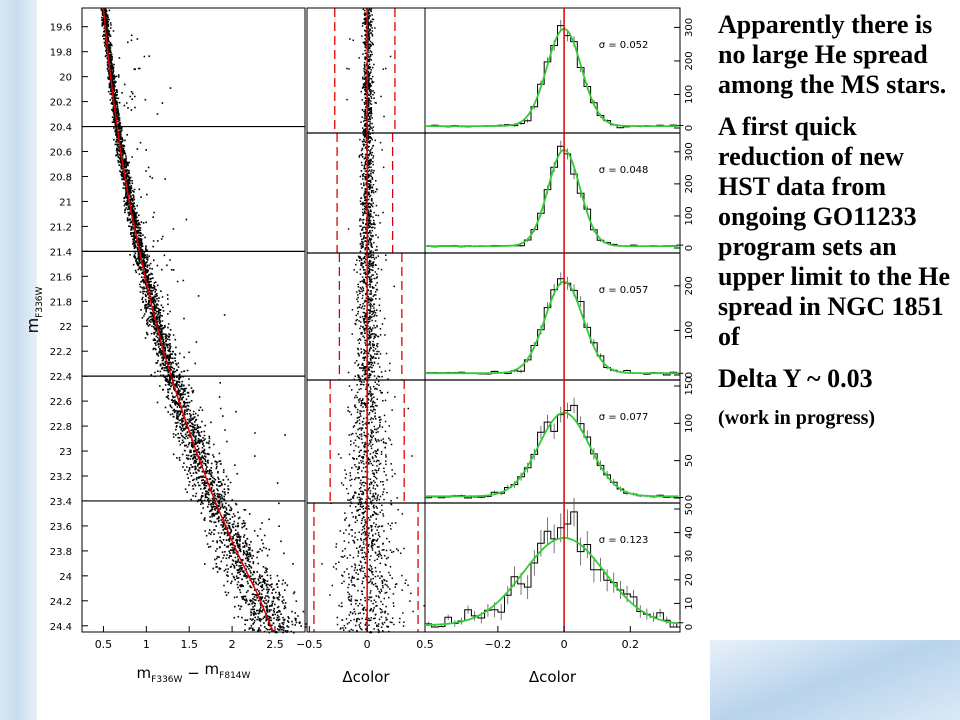  Describe the element at coordinates (232, 644) in the screenshot. I see `cmd-x-tick-label: 2` at that location.